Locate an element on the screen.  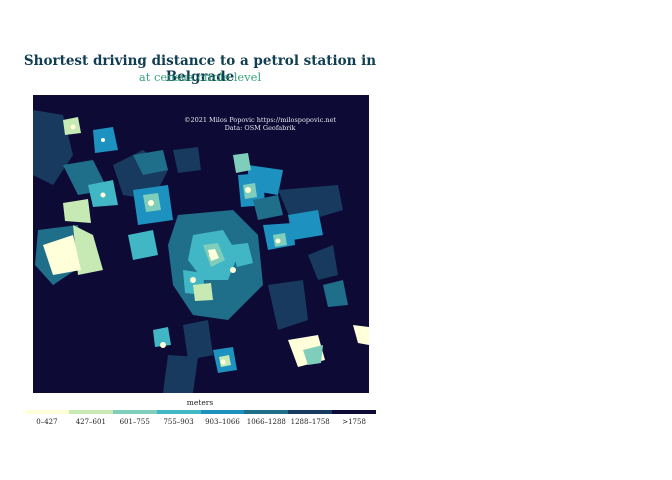
legend-label: 903–1066 is located at coordinates (222, 422).